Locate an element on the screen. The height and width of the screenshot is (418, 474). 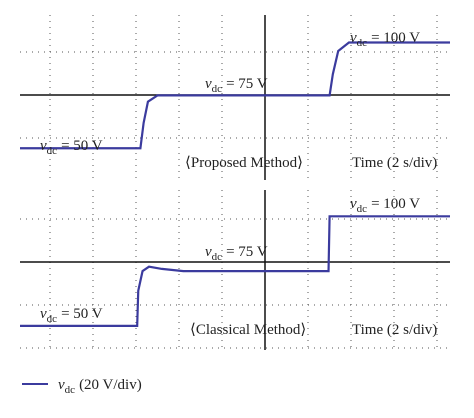
panel-title: ⟨Proposed Method⟩ is located at coordinates (244, 163).